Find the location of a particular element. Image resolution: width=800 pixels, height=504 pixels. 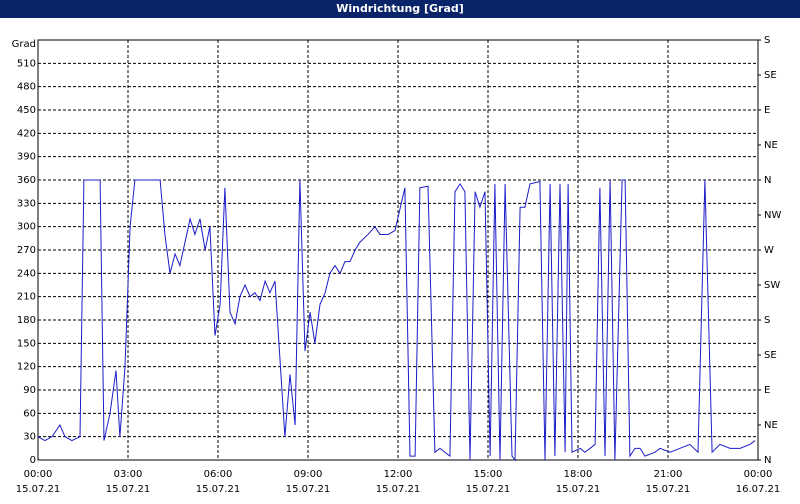

y-tick-label: 480 is located at coordinates (26, 87).